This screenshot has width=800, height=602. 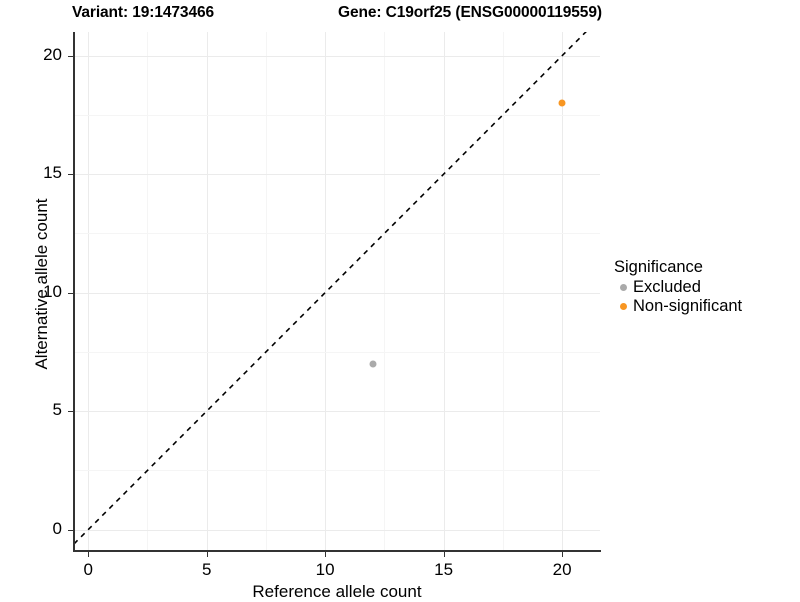 What do you see at coordinates (337, 591) in the screenshot?
I see `x-axis-title: Reference allele count` at bounding box center [337, 591].